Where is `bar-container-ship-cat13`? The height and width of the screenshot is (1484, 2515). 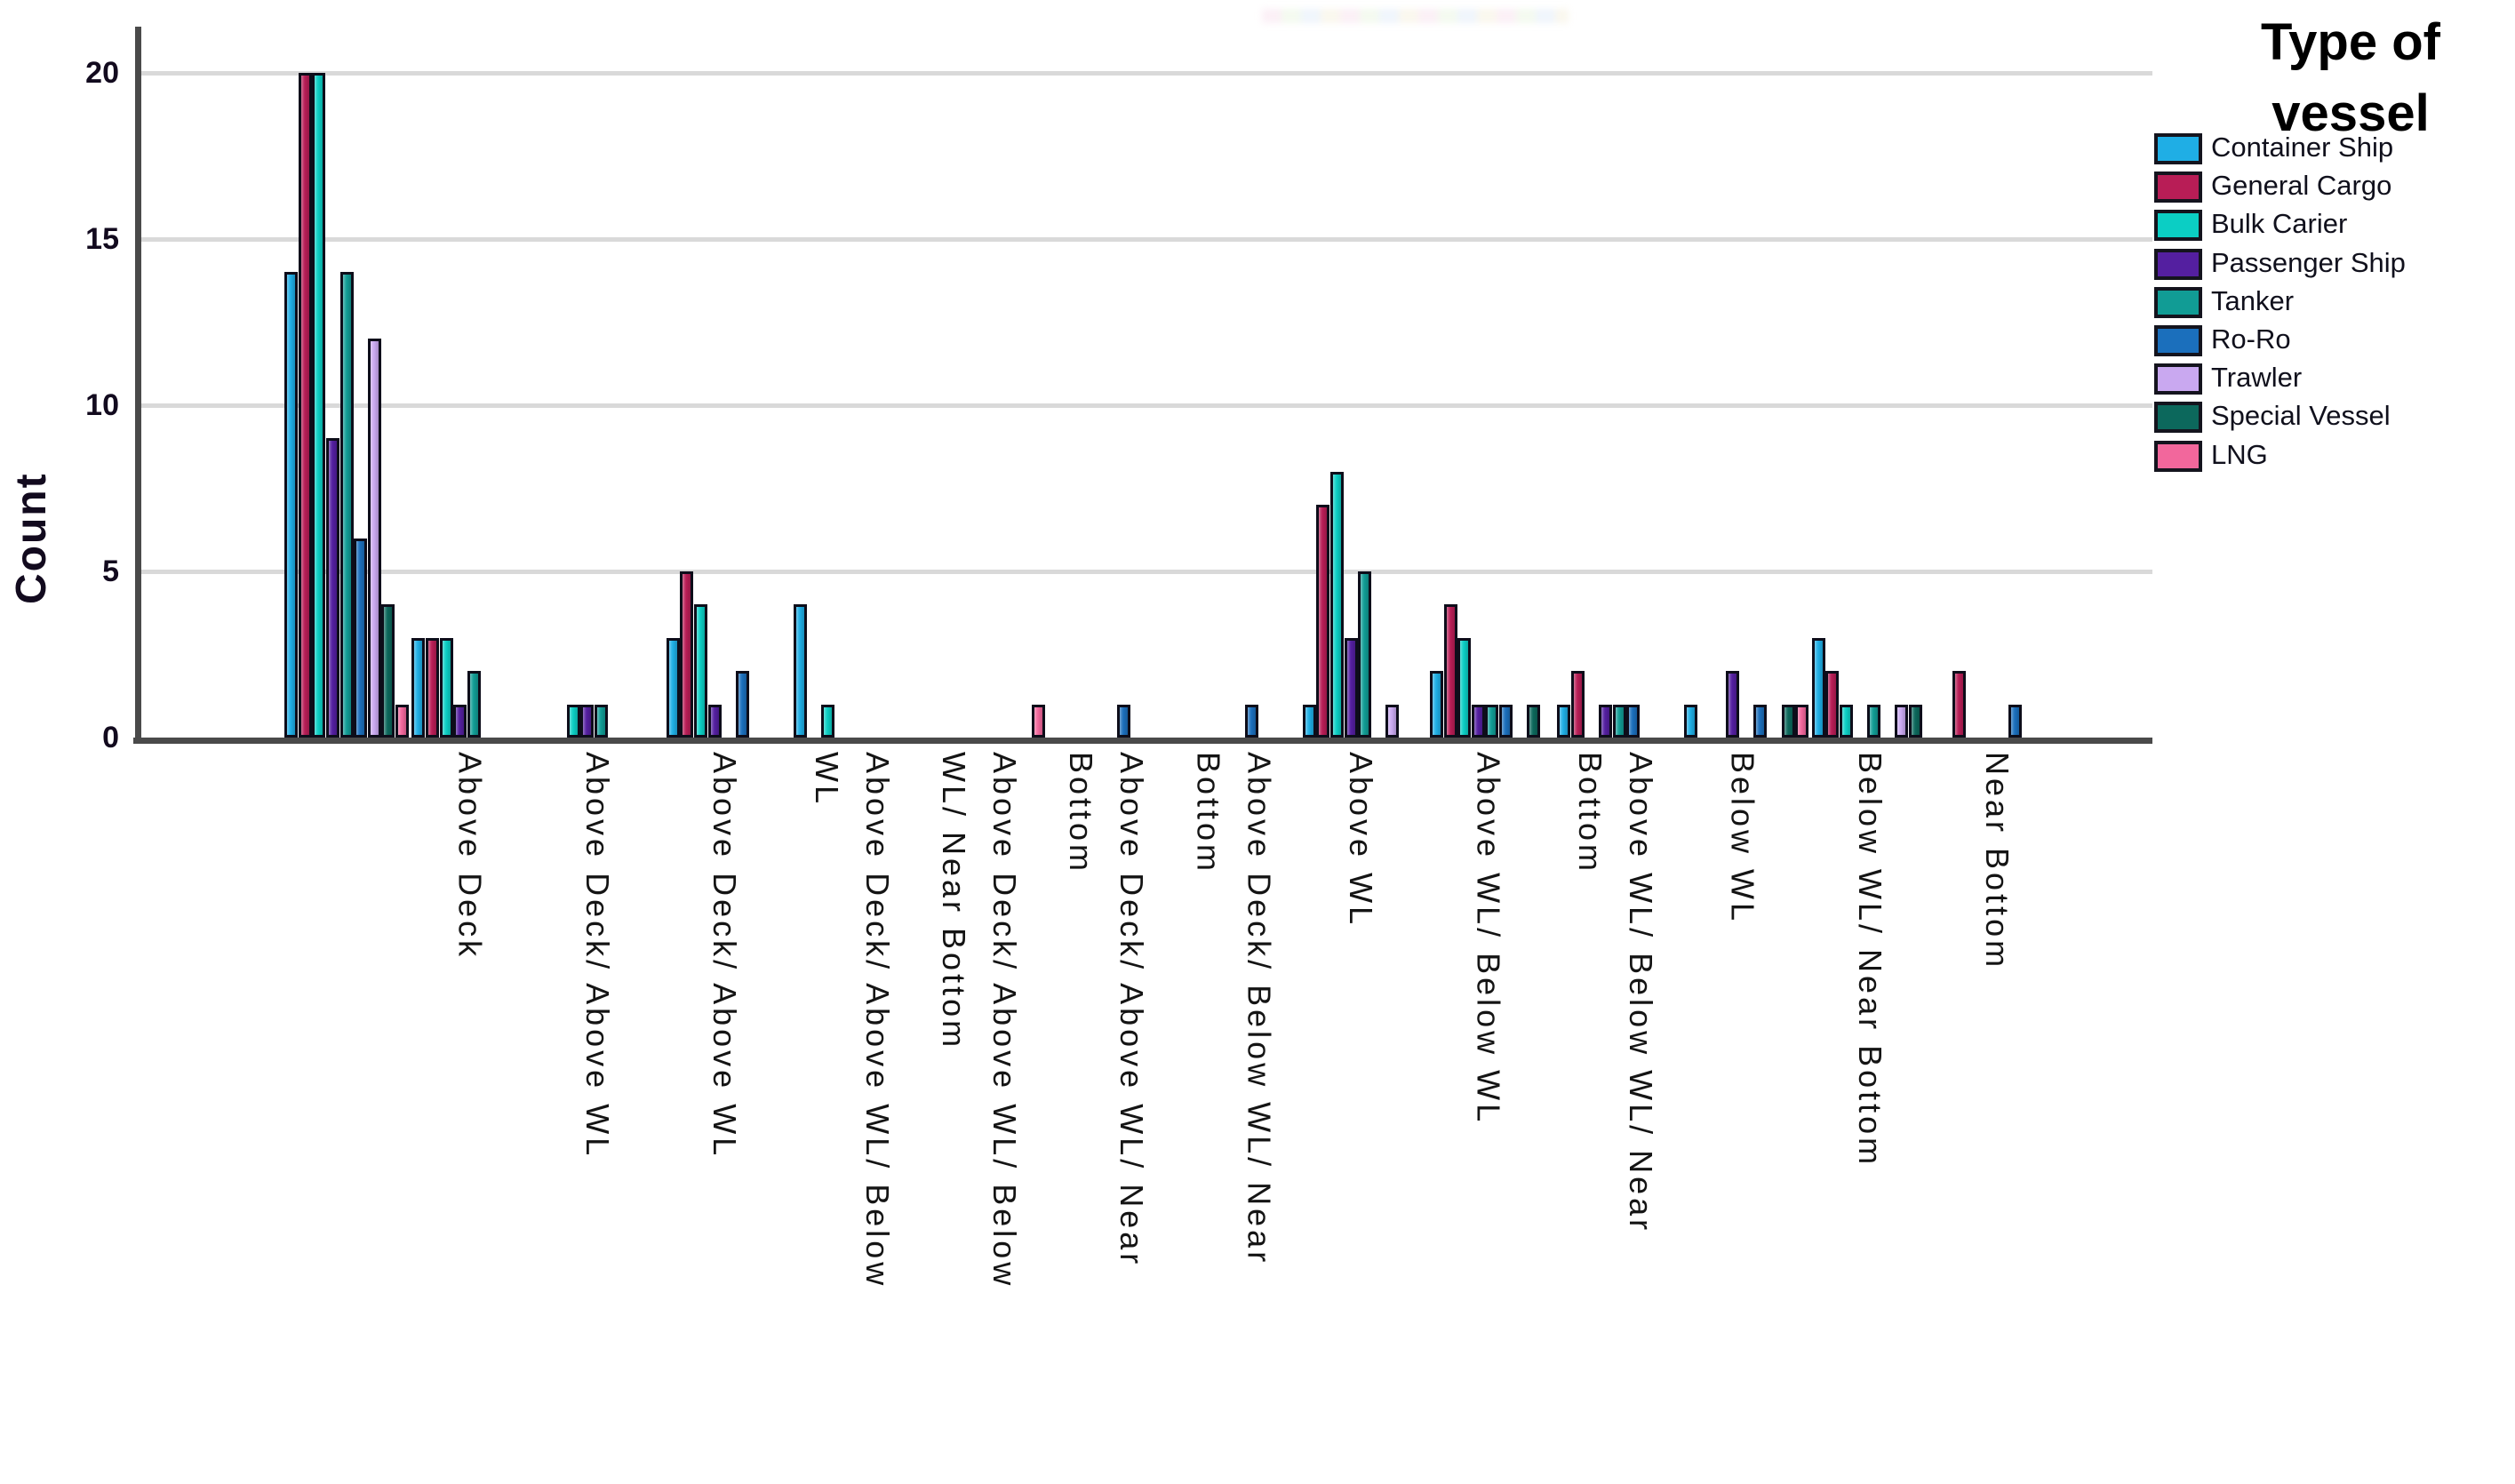
bar-container-ship-cat13 is located at coordinates (1818, 688).